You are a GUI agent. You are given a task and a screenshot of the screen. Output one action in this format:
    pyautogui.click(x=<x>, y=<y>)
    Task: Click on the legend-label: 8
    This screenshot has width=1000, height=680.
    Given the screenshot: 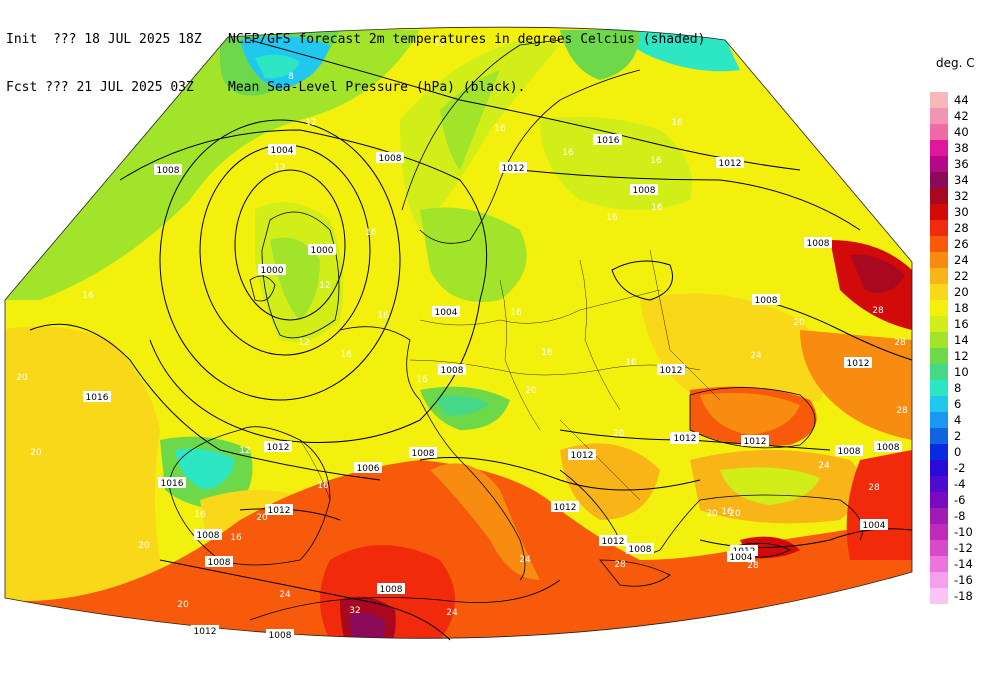 What is the action you would take?
    pyautogui.click(x=958, y=388)
    